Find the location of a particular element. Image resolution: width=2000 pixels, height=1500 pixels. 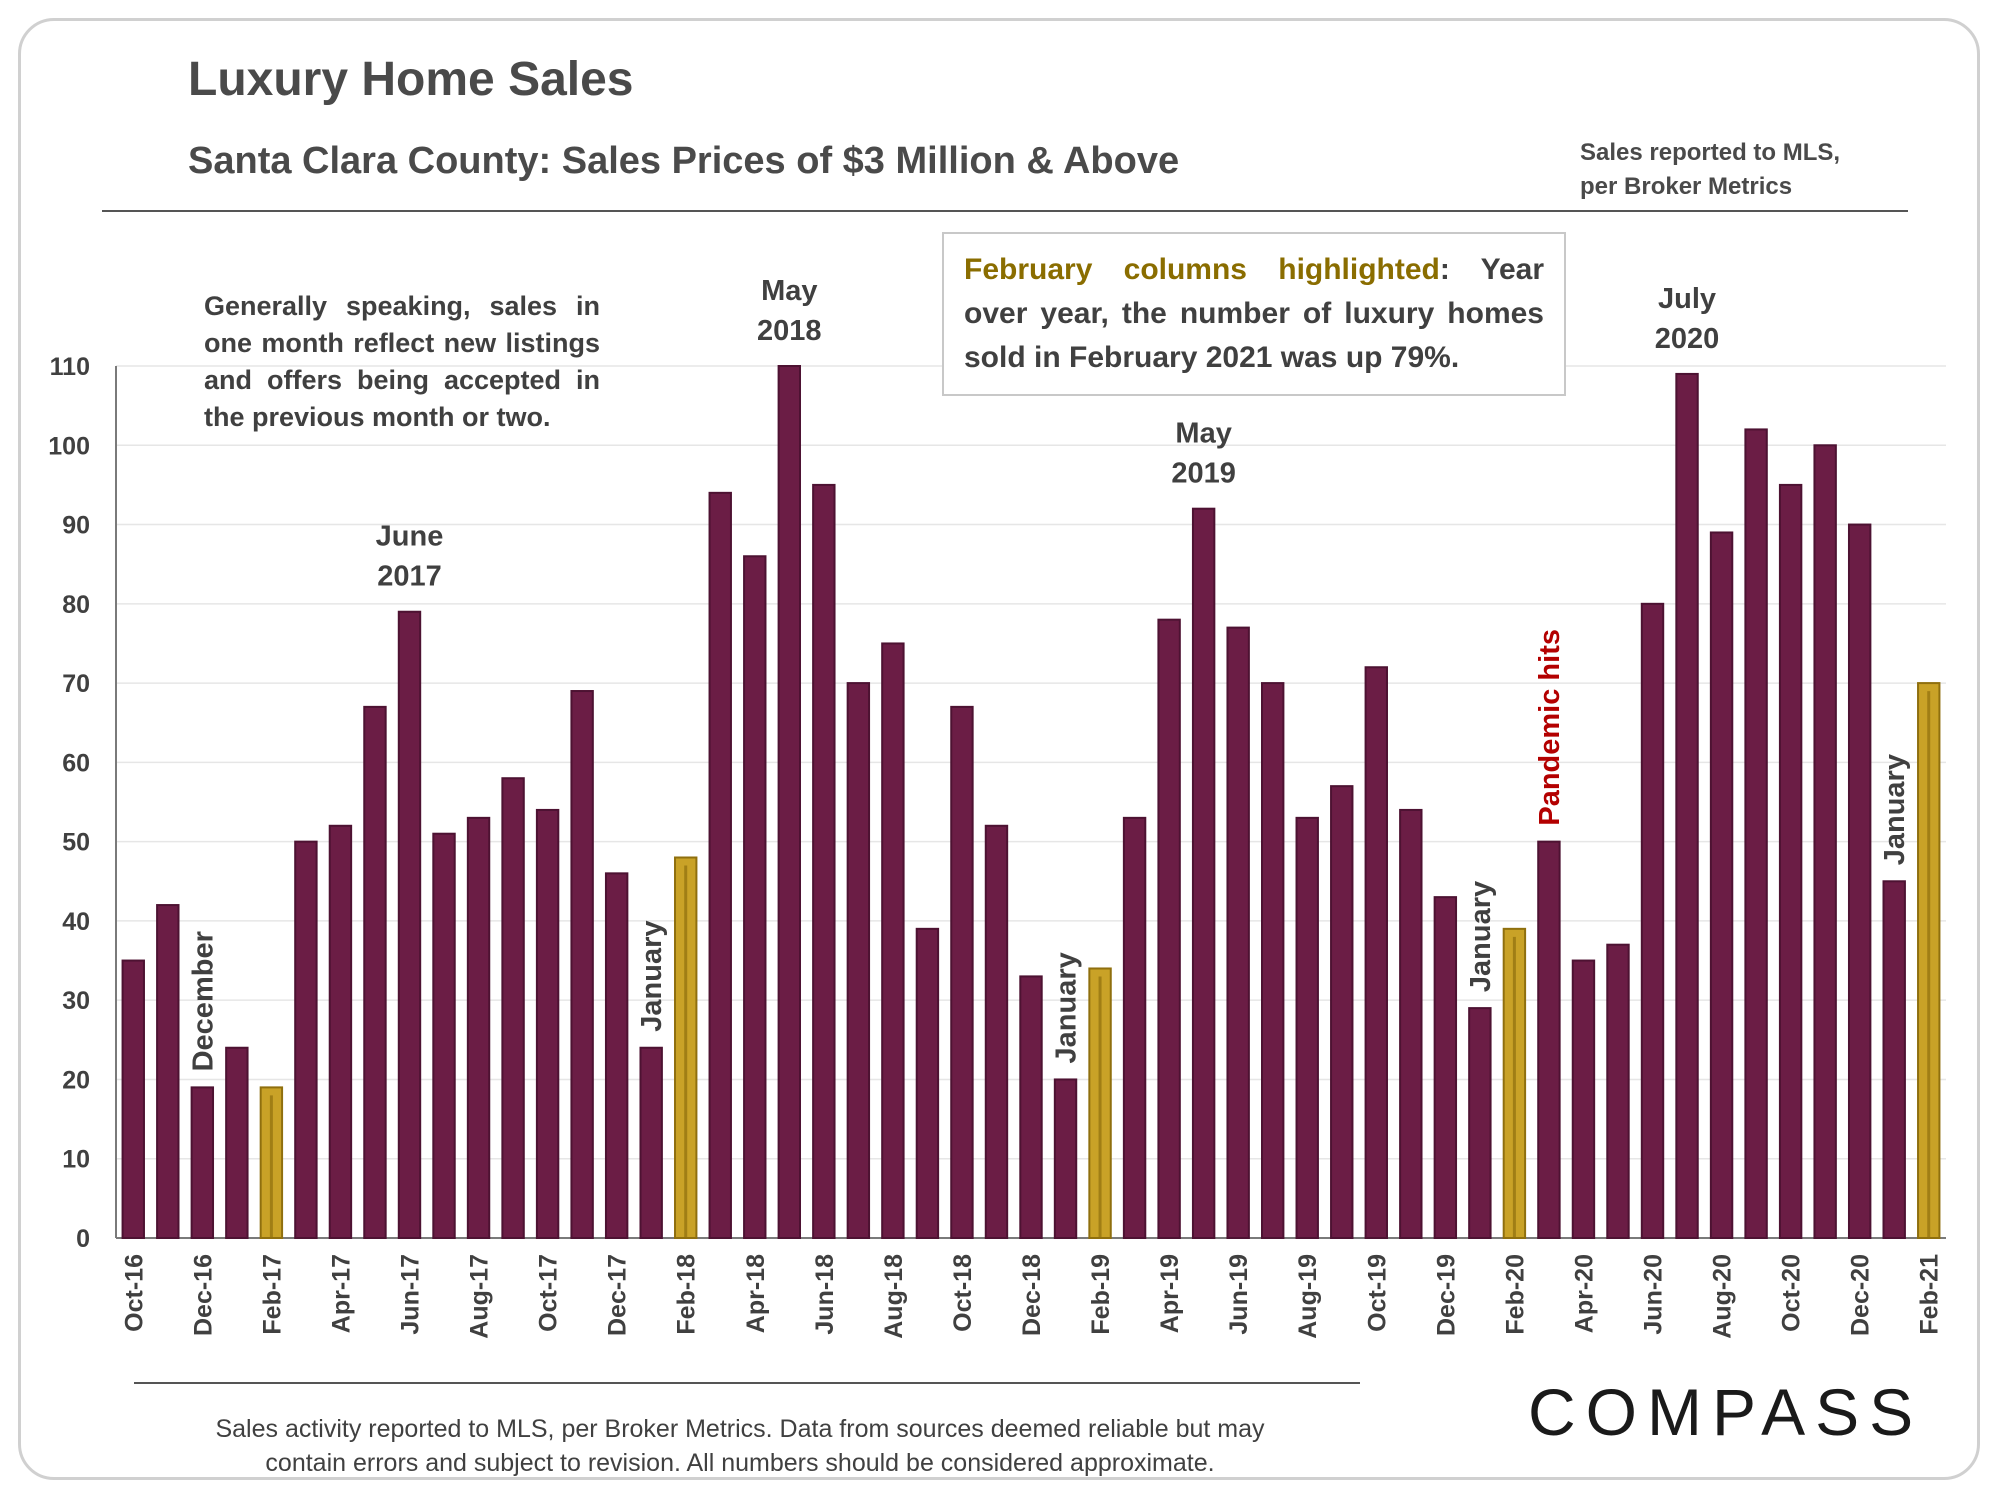

x-tick-label: Apr-18 is located at coordinates (756, 1293).